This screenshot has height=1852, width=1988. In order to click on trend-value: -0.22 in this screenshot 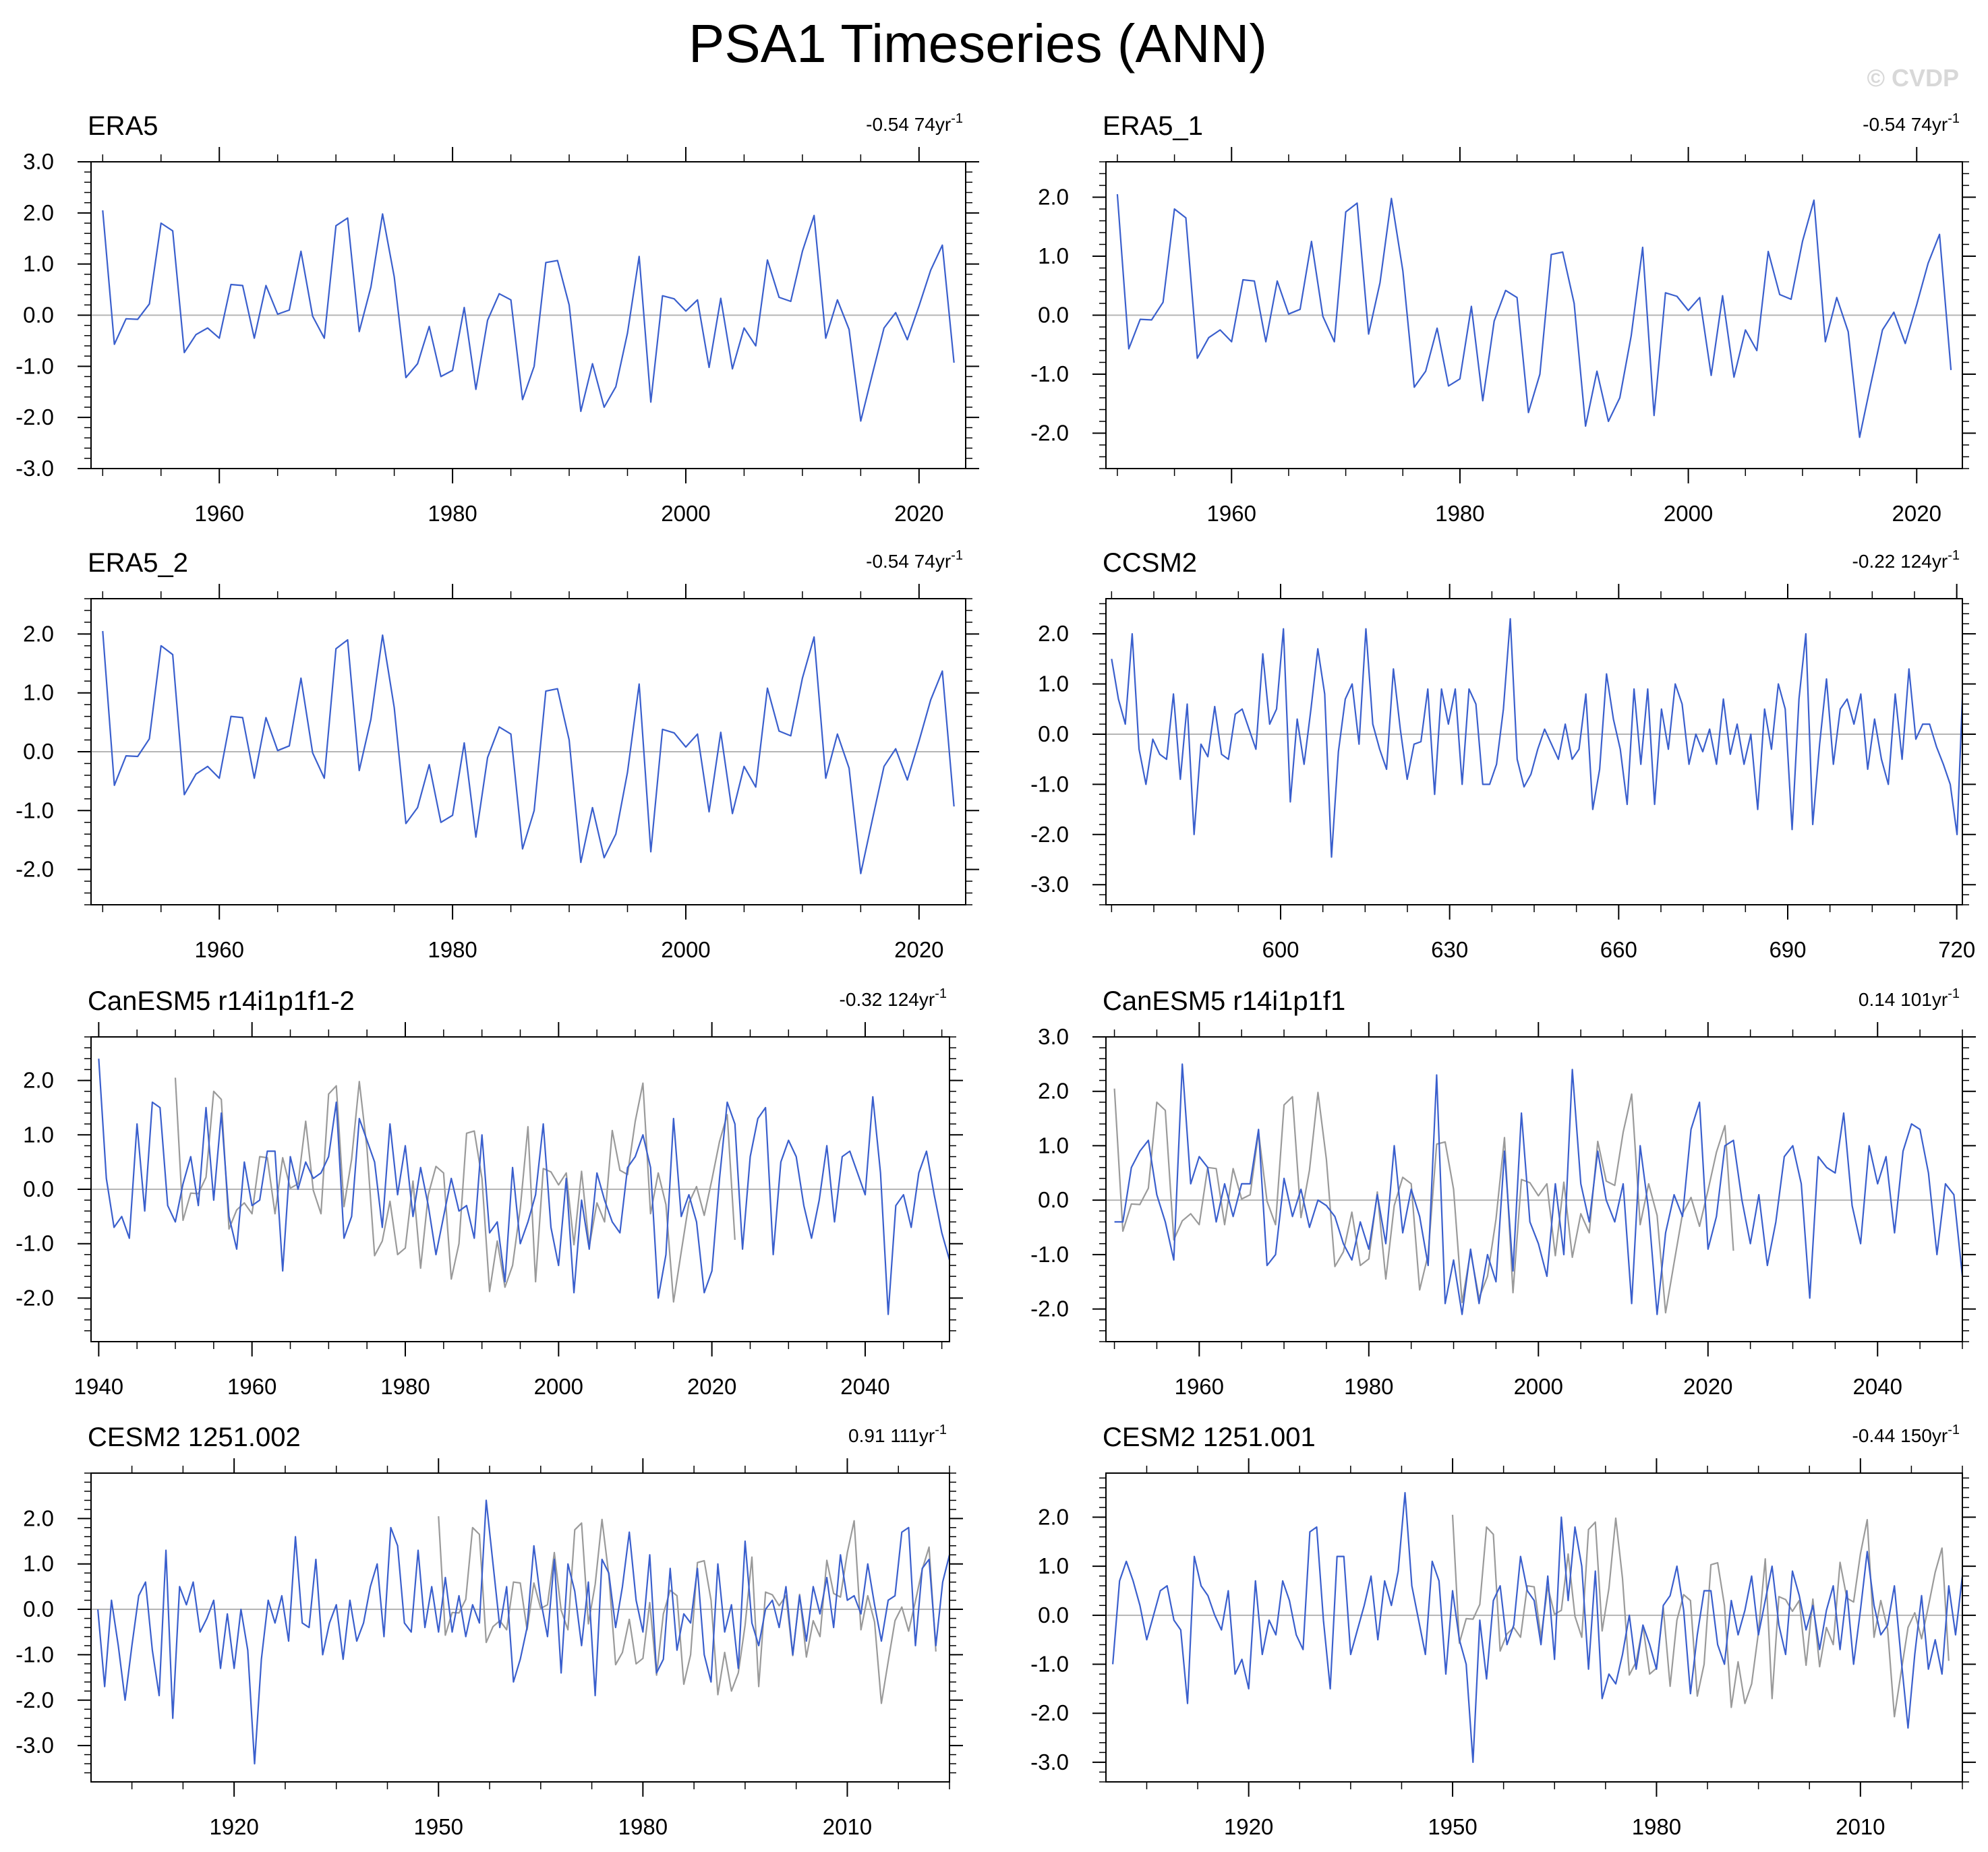, I will do `click(1874, 562)`.